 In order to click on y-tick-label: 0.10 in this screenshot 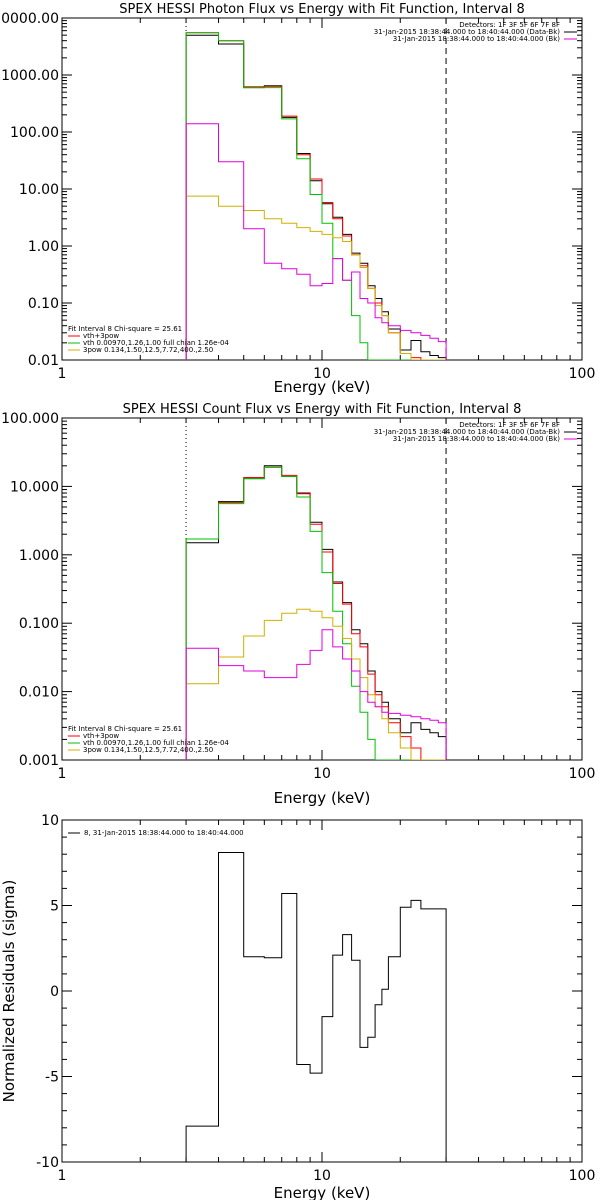, I will do `click(43, 304)`.